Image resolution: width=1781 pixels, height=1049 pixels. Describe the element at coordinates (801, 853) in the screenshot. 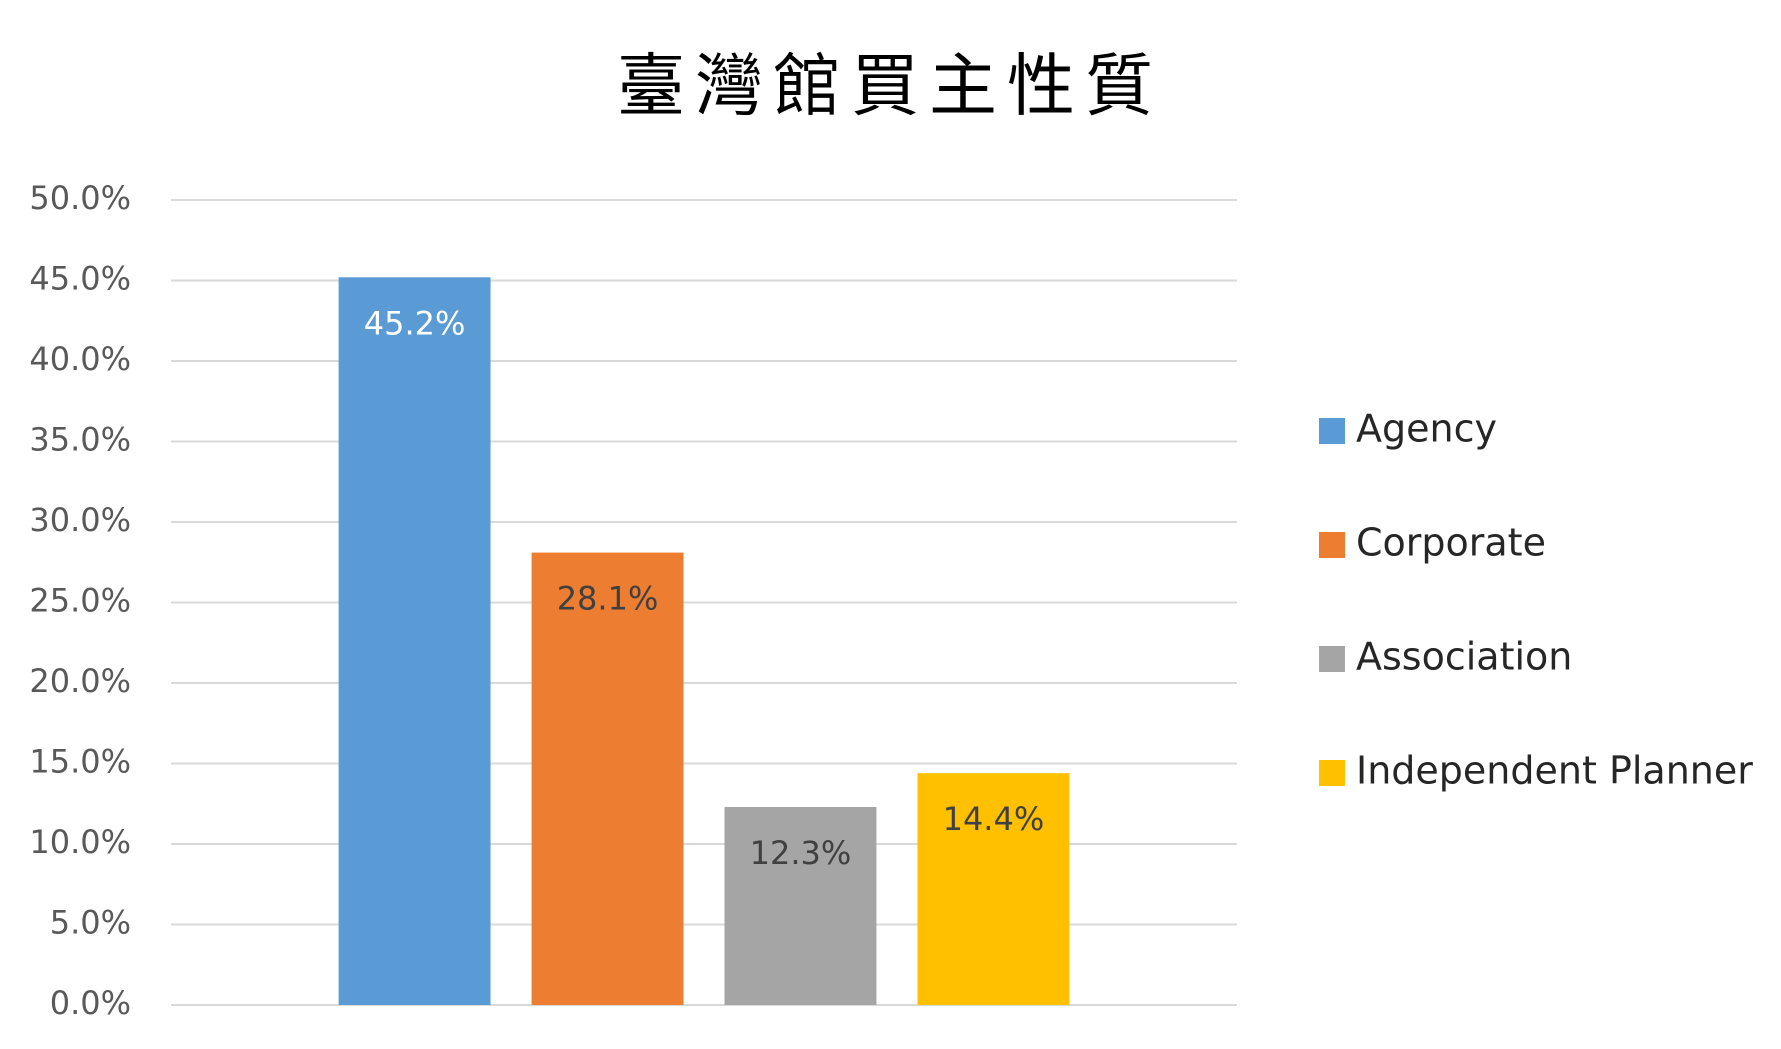

I see `value-label: 12.3%` at that location.